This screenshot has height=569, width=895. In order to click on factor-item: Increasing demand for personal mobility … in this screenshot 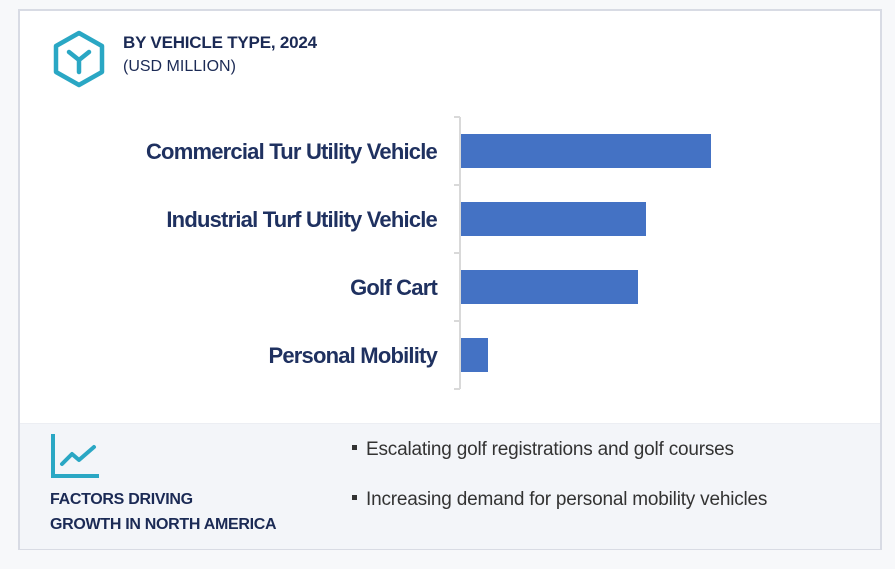, I will do `click(559, 511)`.